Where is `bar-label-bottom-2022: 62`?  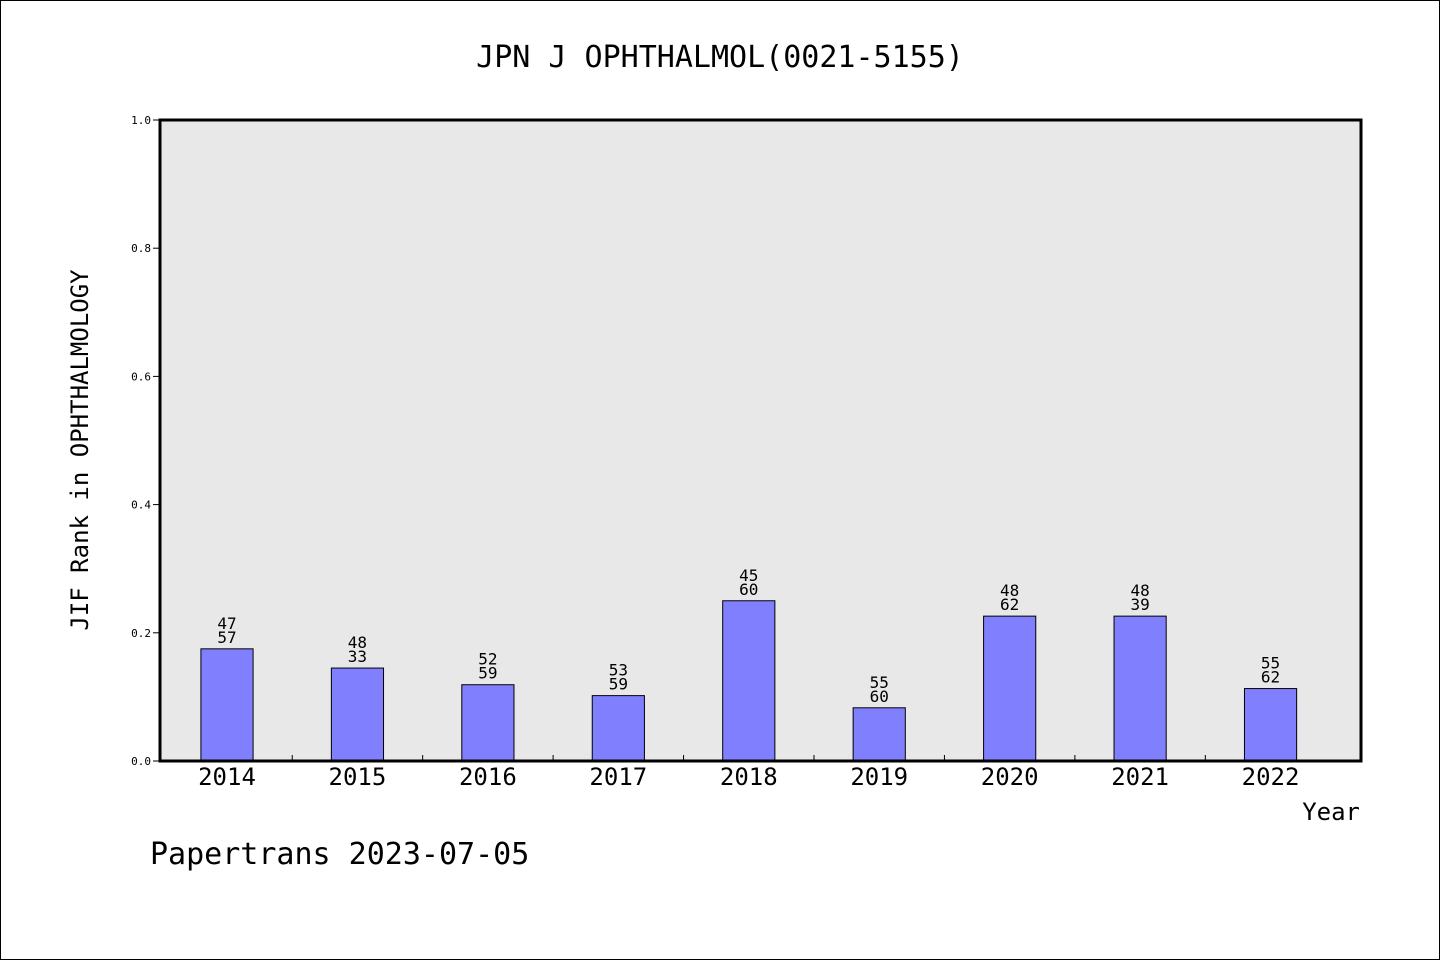 bar-label-bottom-2022: 62 is located at coordinates (1270, 677).